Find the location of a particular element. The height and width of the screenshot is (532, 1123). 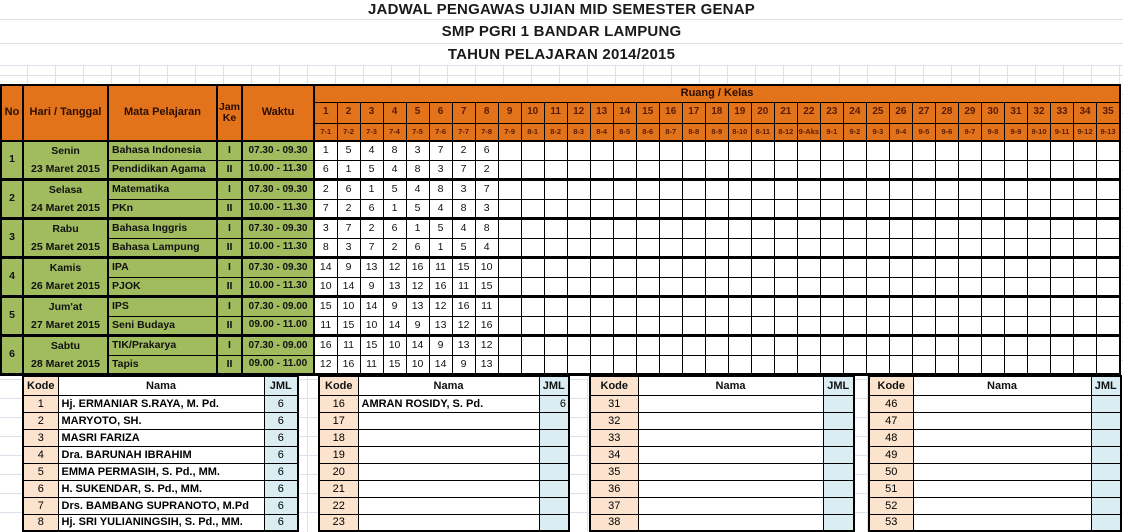

room-class-header: 7-6 is located at coordinates (440, 132).